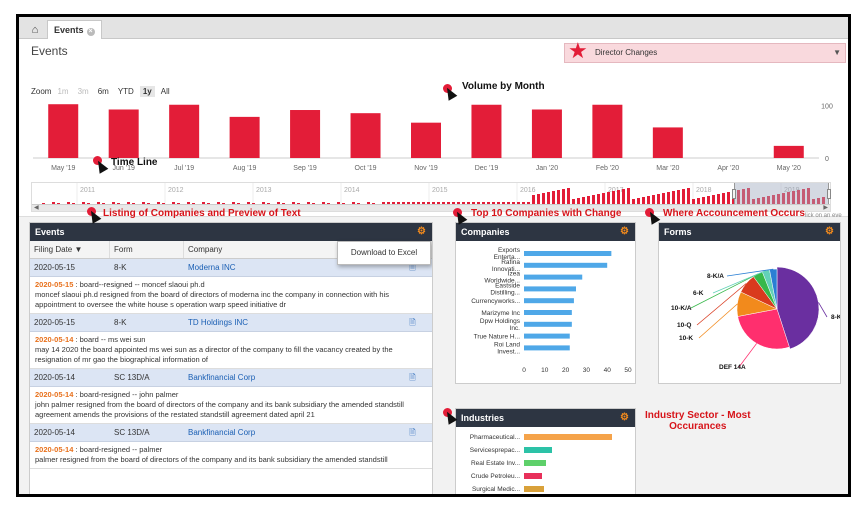  Describe the element at coordinates (69, 30) in the screenshot. I see `tab-events-label: Events` at that location.